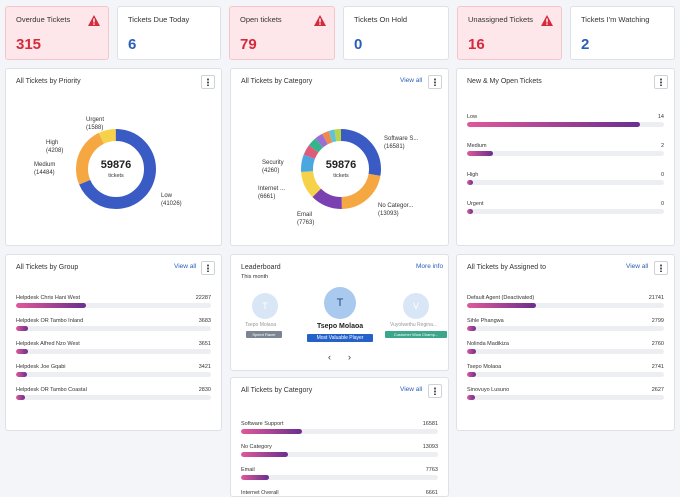  I want to click on list-item: Medium 2, so click(565, 152).